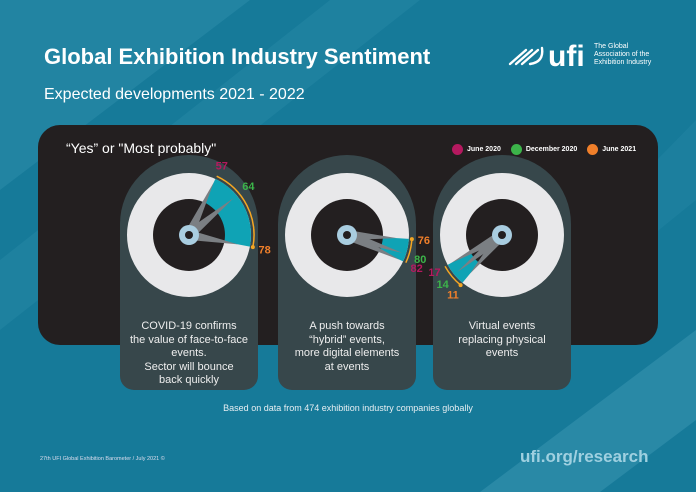 The width and height of the screenshot is (696, 492). I want to click on gauge-value-label: 82, so click(417, 269).